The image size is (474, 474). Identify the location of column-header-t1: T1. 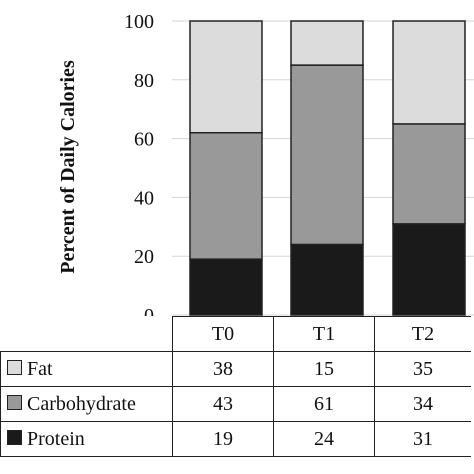
(324, 334).